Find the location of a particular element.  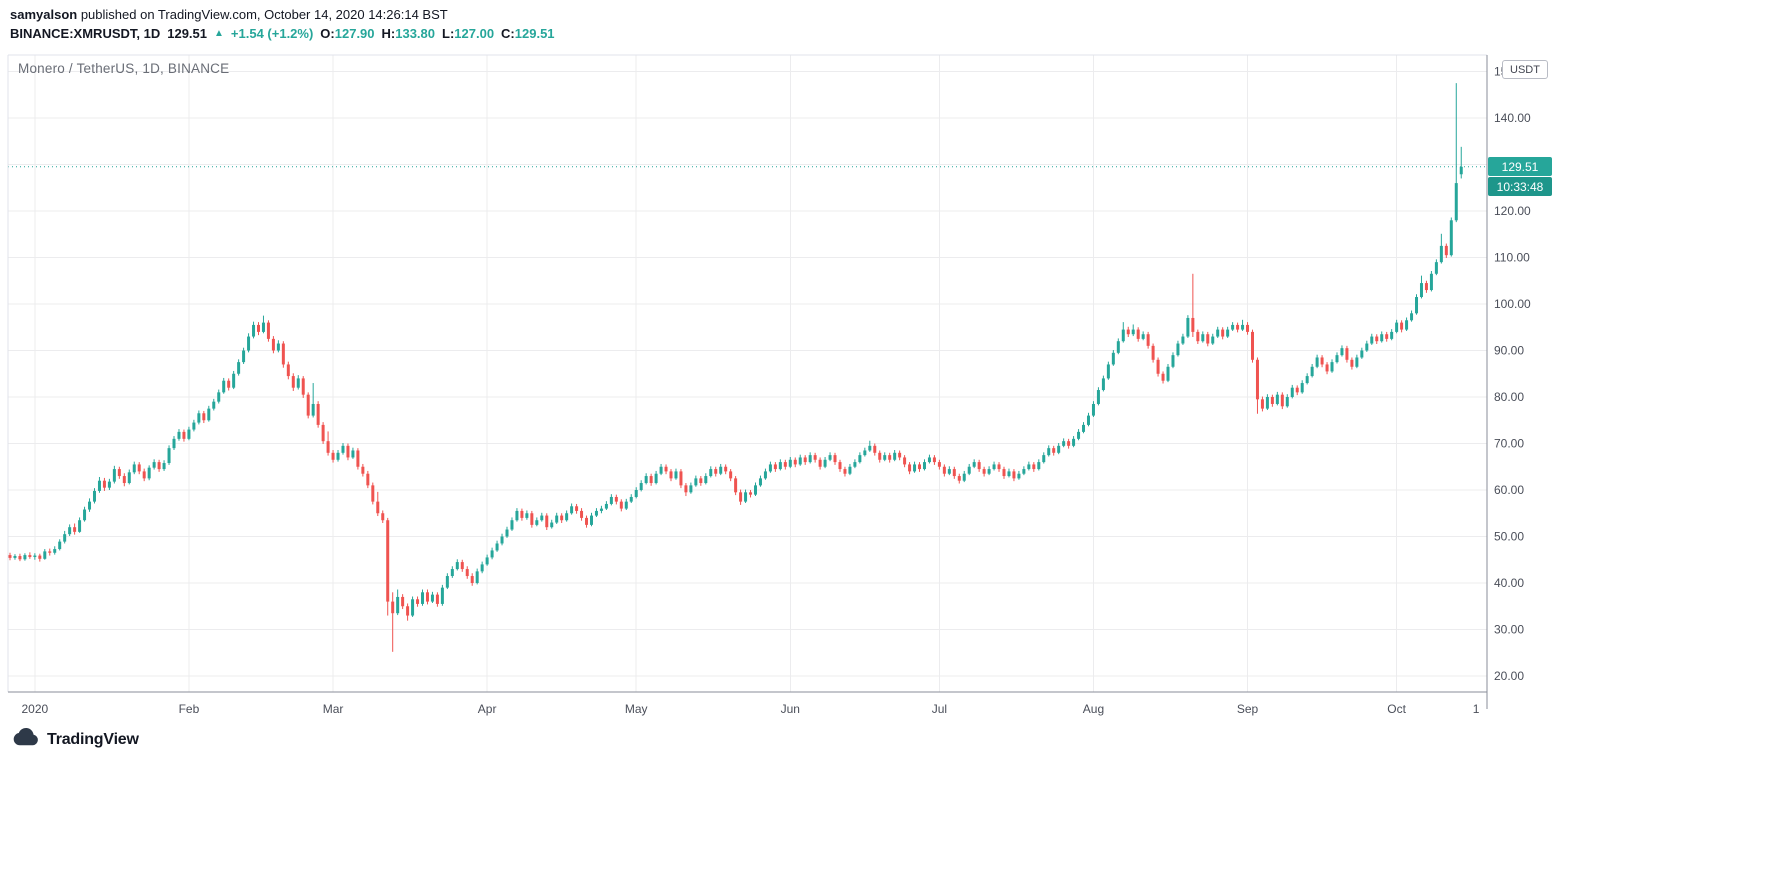

tradingview-logo: TradingView is located at coordinates (75, 739).